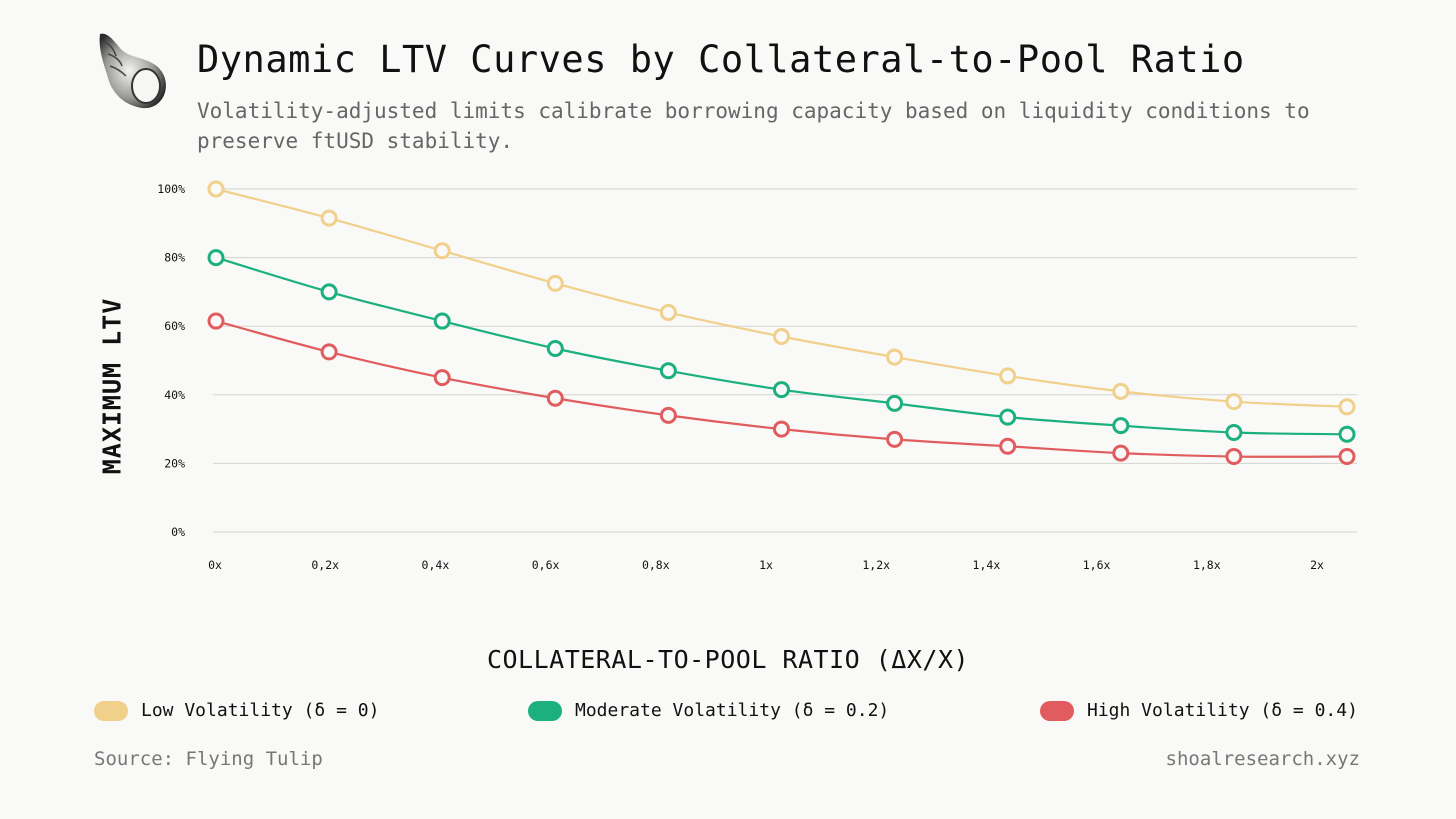 The image size is (1456, 819). Describe the element at coordinates (174, 326) in the screenshot. I see `y-tick-label: 60%` at that location.